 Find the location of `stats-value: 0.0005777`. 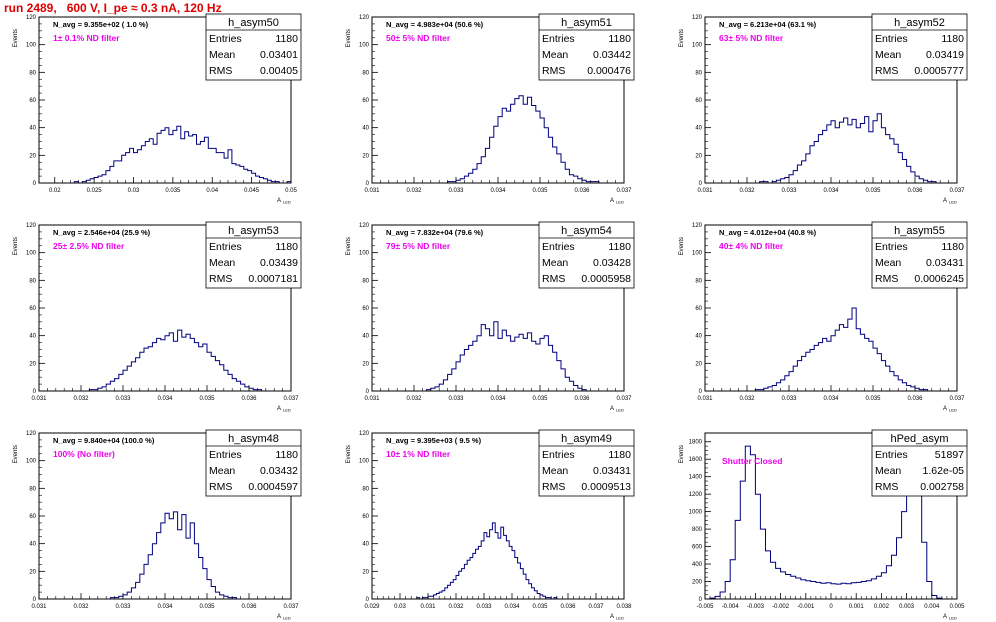

stats-value: 0.0005777 is located at coordinates (939, 71).